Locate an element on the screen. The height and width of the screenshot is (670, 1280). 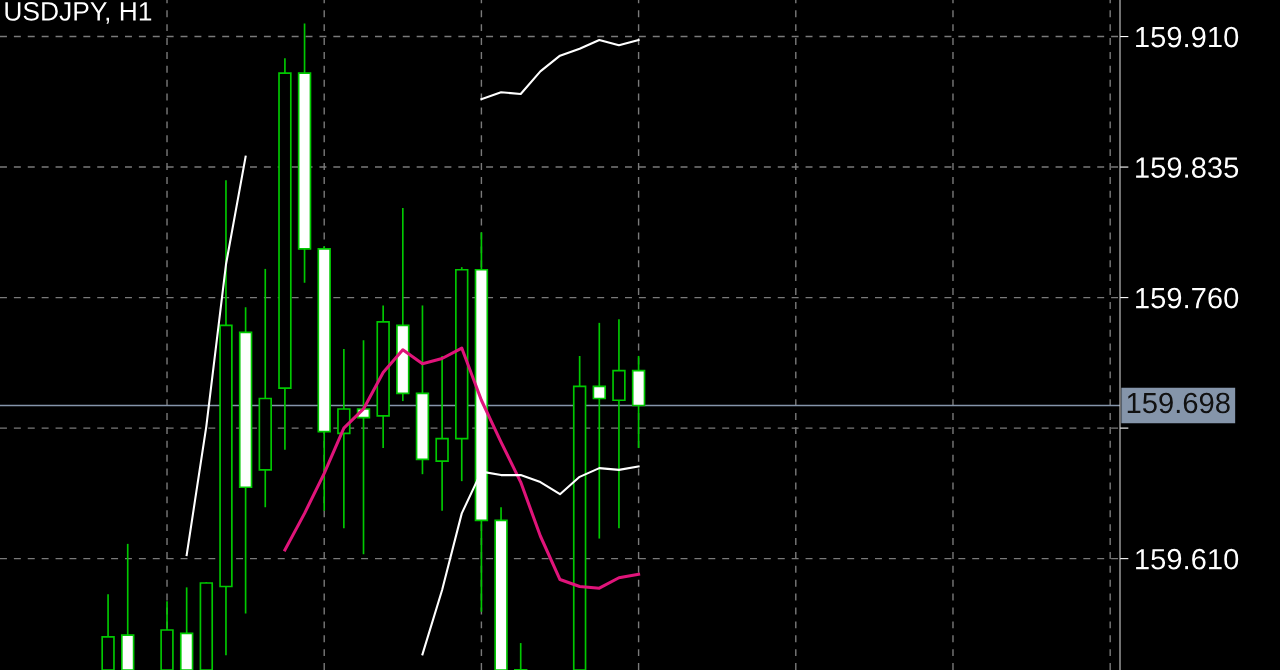
y-tick-label: 159.835 is located at coordinates (1187, 167).